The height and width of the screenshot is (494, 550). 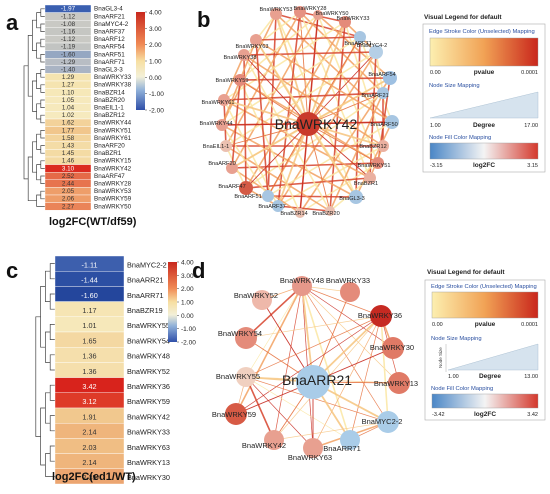 What do you see at coordinates (150, 62) in the screenshot?
I see `panel-a-colorscale: 4.00 3.00 2.00 1.00 0.00 -1.00 -2.00` at bounding box center [150, 62].